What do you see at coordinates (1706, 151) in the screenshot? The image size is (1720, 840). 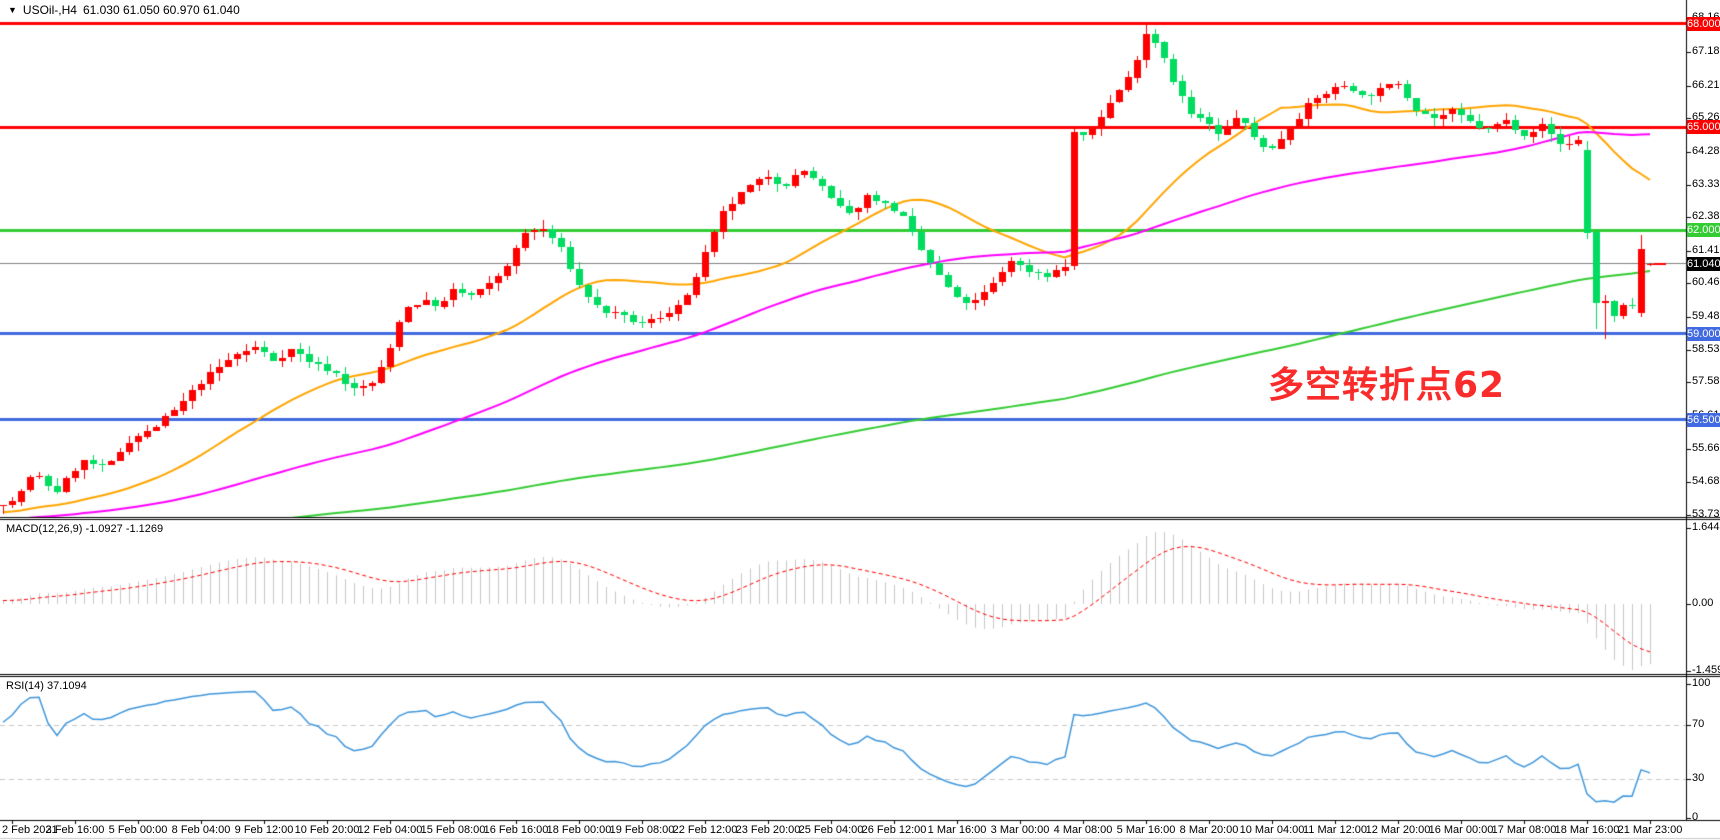 I see `price-axis-tick: 64.285` at bounding box center [1706, 151].